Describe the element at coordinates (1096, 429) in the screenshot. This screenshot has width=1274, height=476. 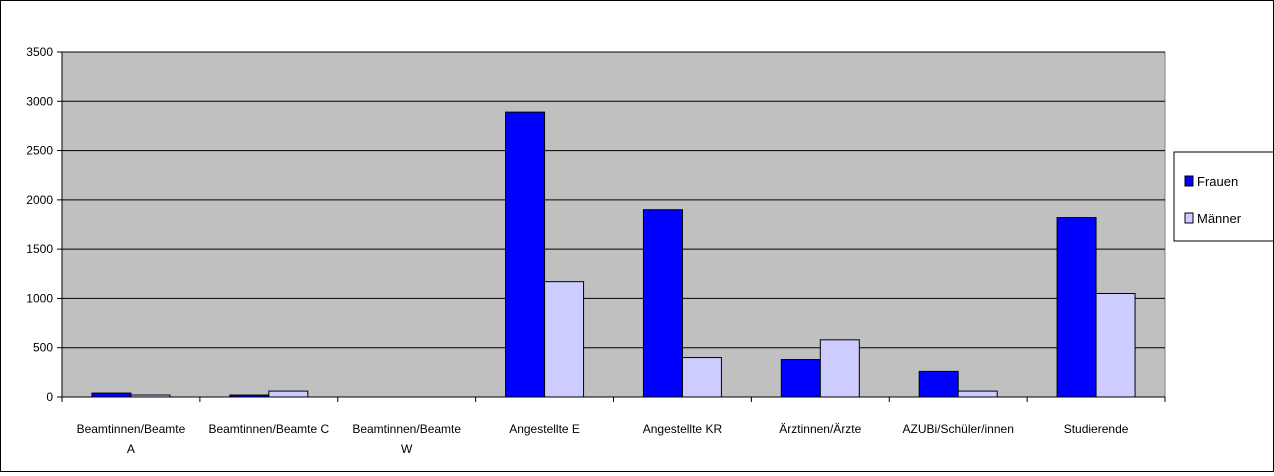
I see `x-category-label: Studierende` at that location.